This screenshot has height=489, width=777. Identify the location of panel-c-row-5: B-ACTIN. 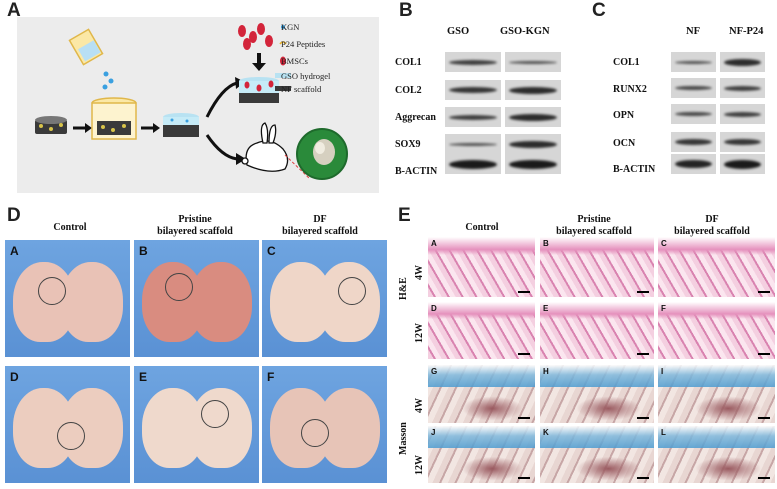
(634, 169).